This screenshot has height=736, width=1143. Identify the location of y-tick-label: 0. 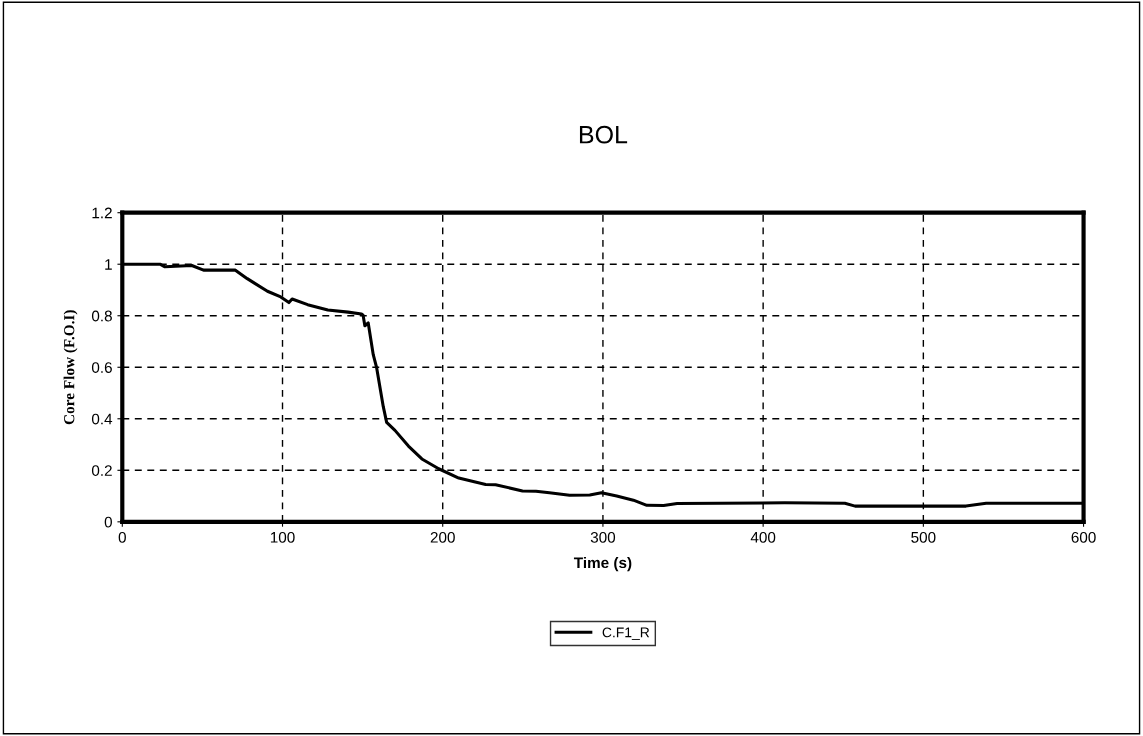
(108, 522).